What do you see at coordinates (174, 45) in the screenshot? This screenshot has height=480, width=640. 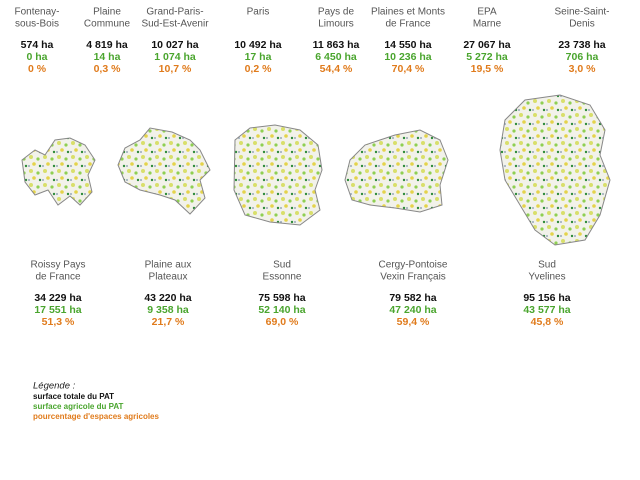 I see `total-area: 10 027 ha` at bounding box center [174, 45].